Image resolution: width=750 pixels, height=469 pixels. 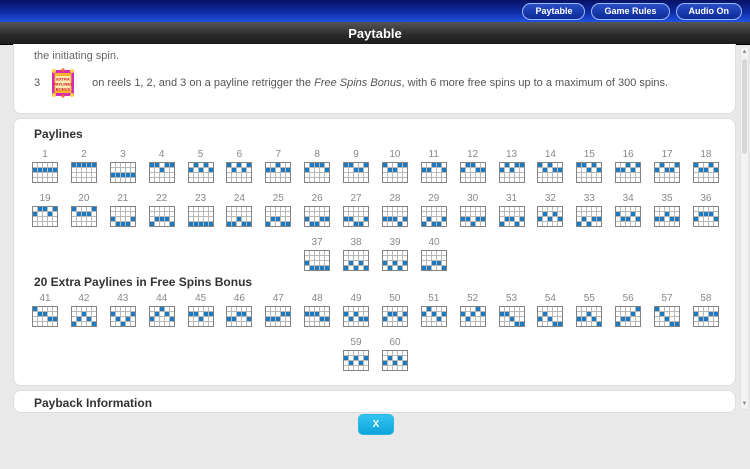 What do you see at coordinates (317, 298) in the screenshot?
I see `payline-number: 48` at bounding box center [317, 298].